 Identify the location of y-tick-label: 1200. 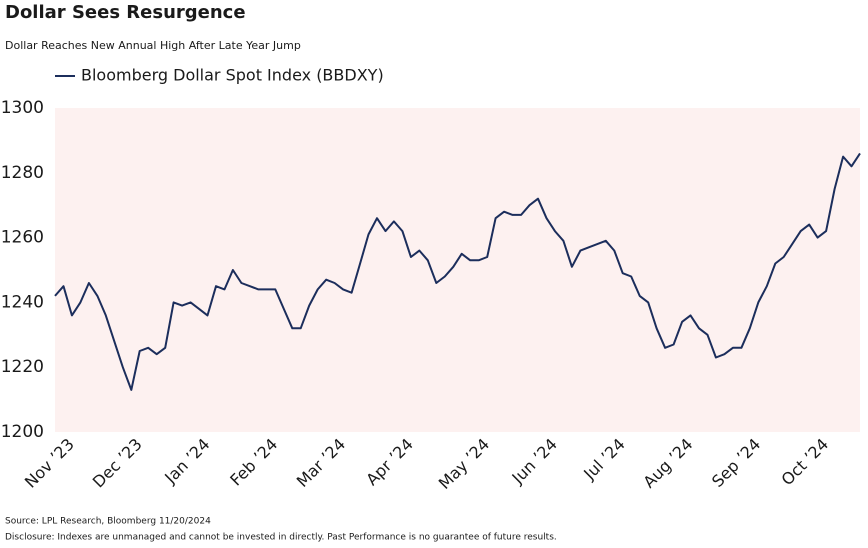
(22, 432).